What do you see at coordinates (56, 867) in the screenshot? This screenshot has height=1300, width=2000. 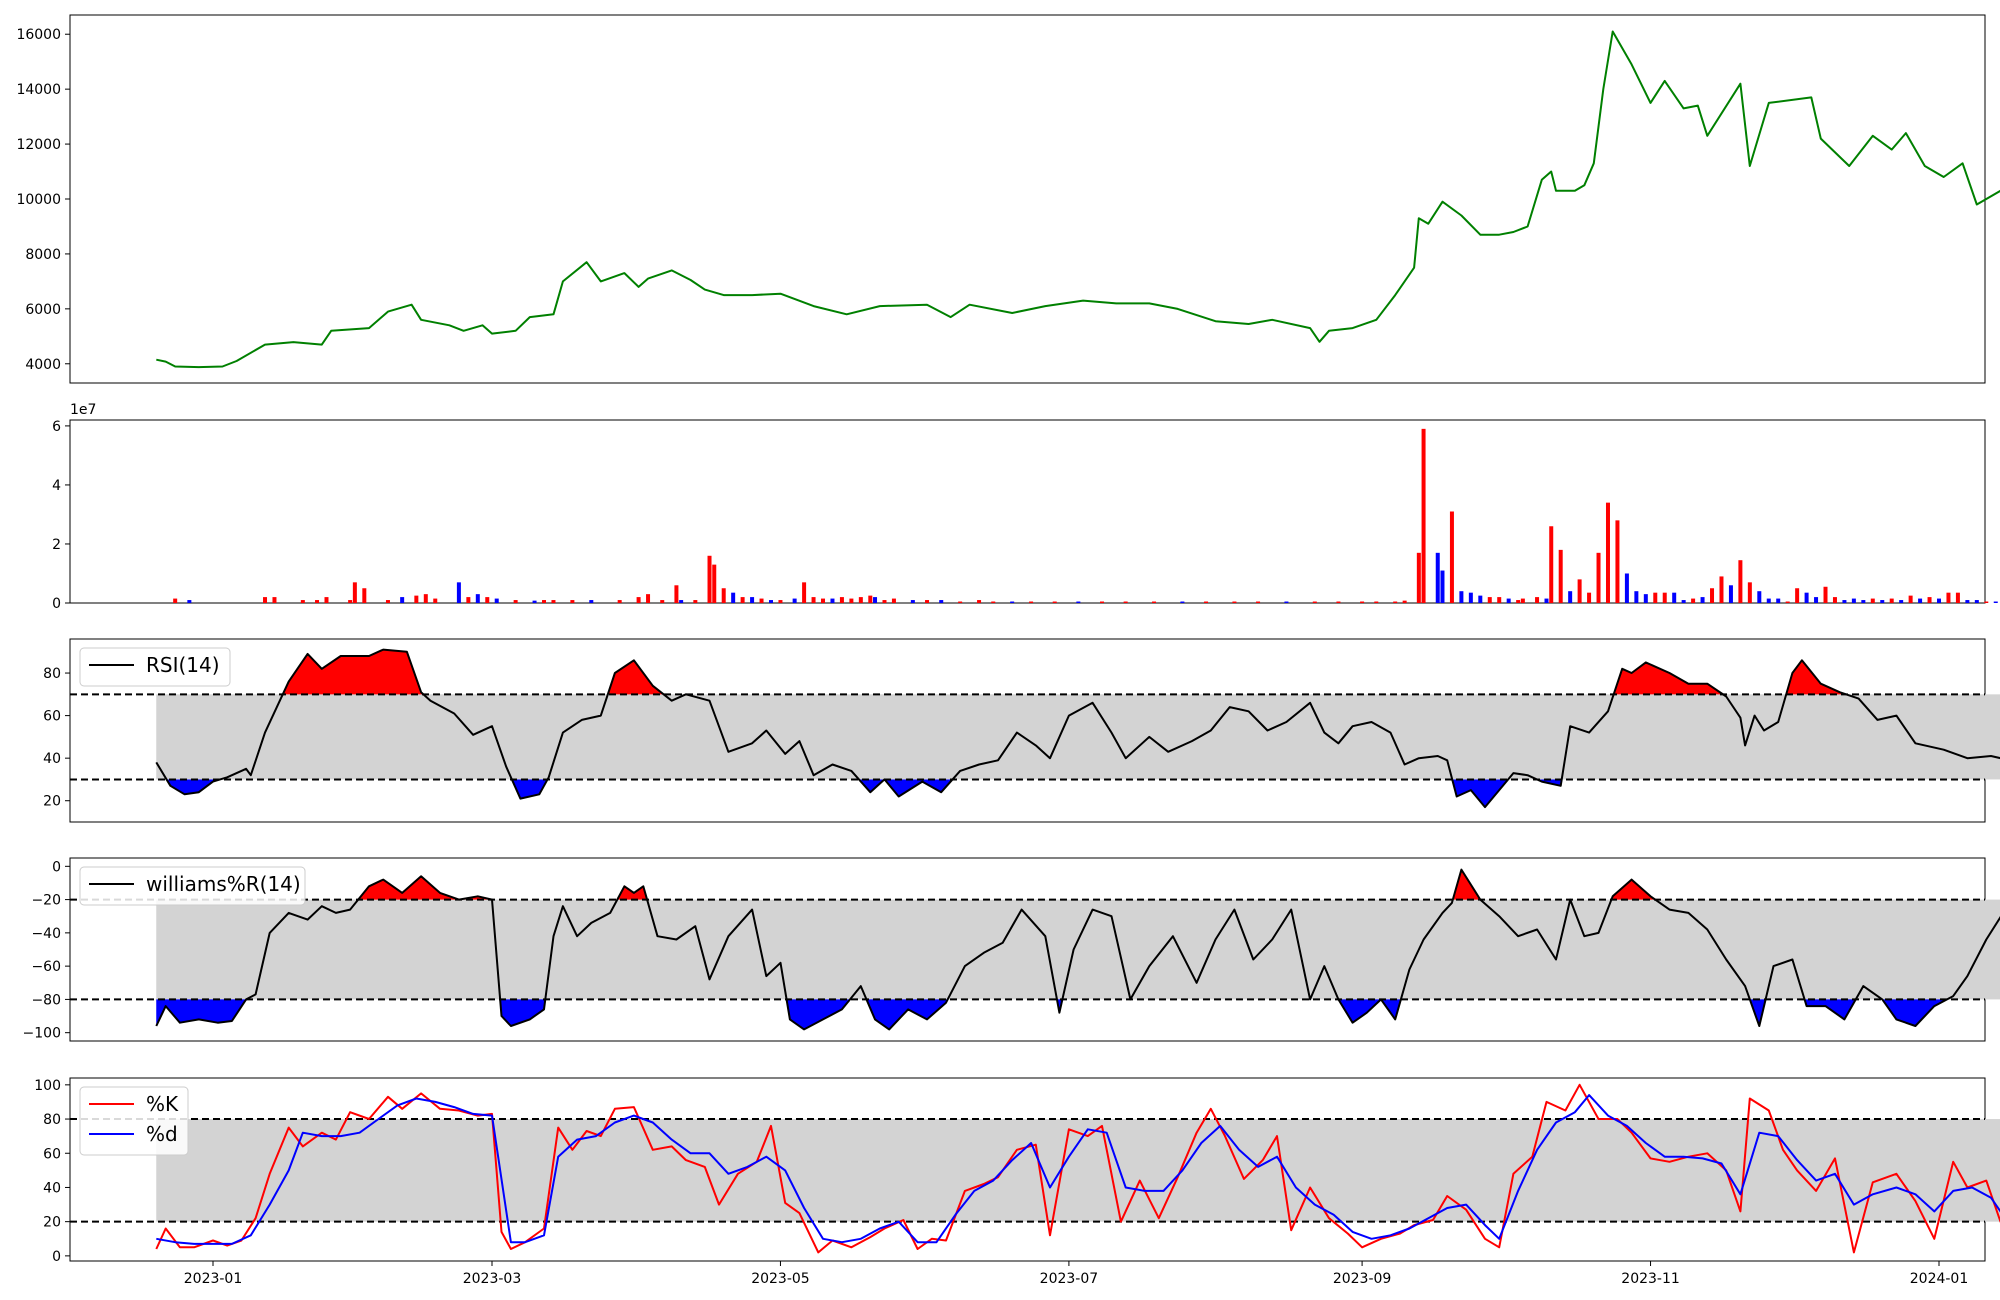 I see `williams-ytick-label: 0` at bounding box center [56, 867].